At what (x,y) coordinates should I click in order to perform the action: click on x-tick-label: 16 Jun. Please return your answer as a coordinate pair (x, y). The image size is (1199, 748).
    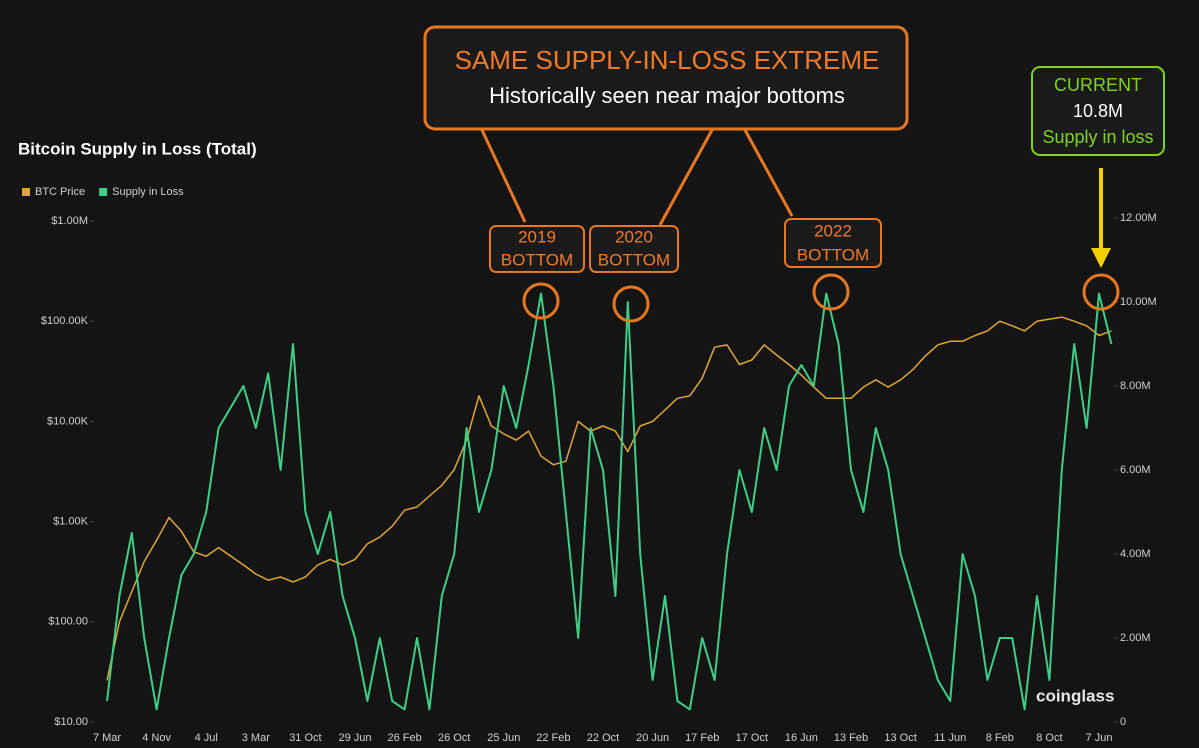
    Looking at the image, I should click on (801, 738).